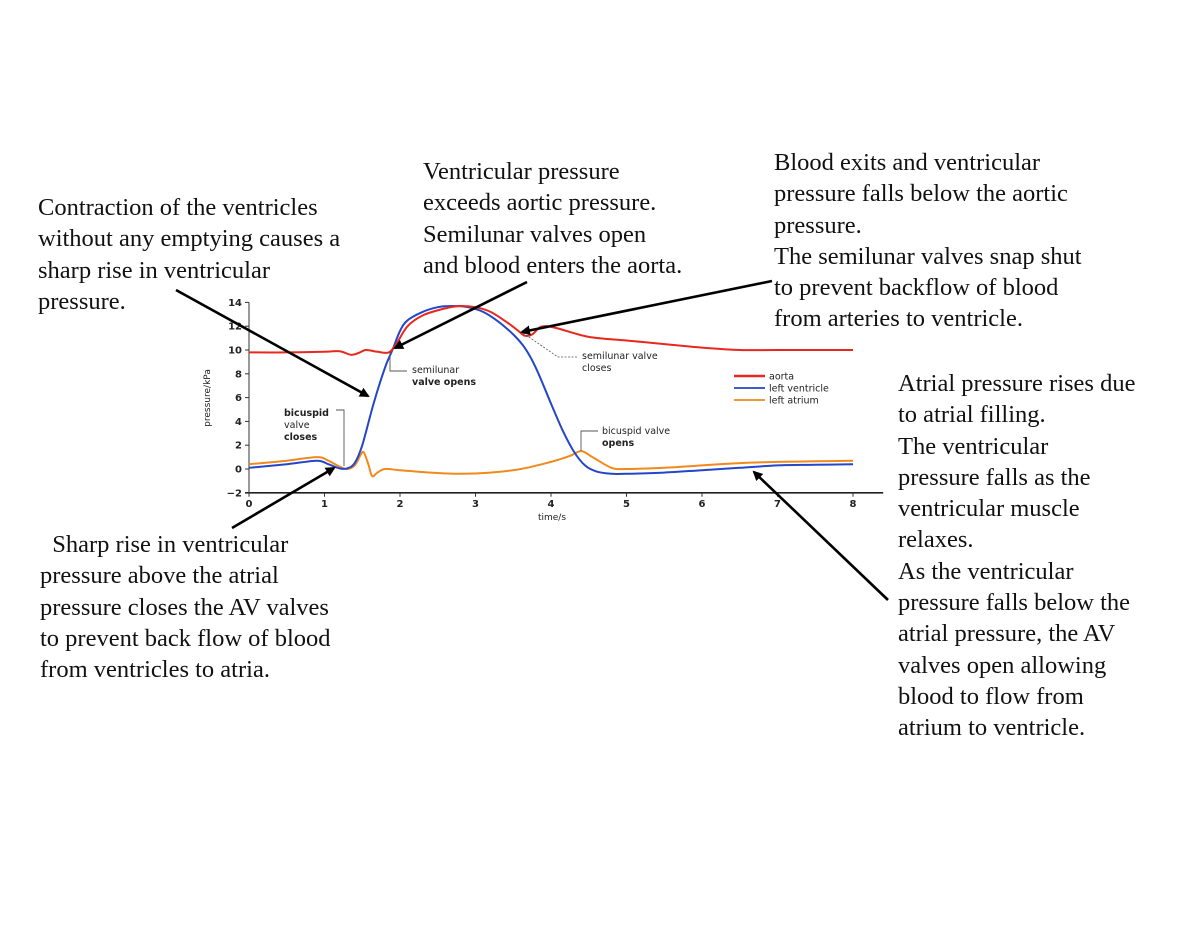  I want to click on annotation-semilunar-opens: valve opens, so click(444, 382).